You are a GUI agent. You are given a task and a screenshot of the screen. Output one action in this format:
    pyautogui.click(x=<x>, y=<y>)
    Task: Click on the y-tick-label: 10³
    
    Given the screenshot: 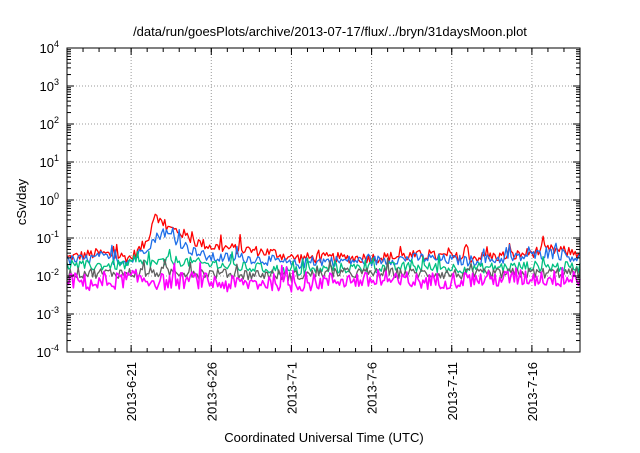 What is the action you would take?
    pyautogui.click(x=49, y=85)
    